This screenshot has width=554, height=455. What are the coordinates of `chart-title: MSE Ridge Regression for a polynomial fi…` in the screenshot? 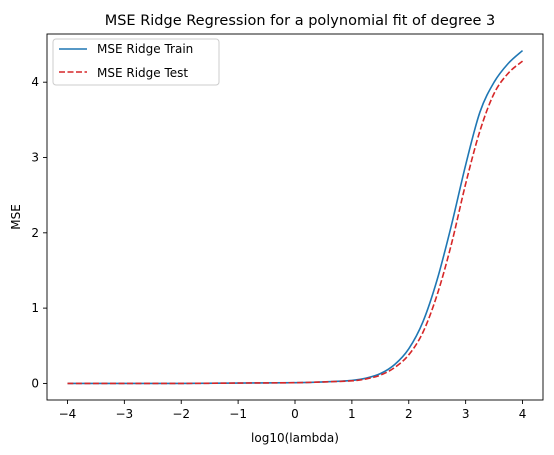 It's located at (300, 21).